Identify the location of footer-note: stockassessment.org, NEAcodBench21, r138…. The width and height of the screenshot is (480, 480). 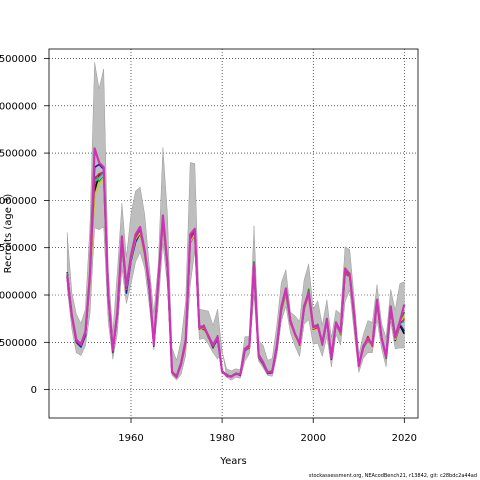
(392, 476).